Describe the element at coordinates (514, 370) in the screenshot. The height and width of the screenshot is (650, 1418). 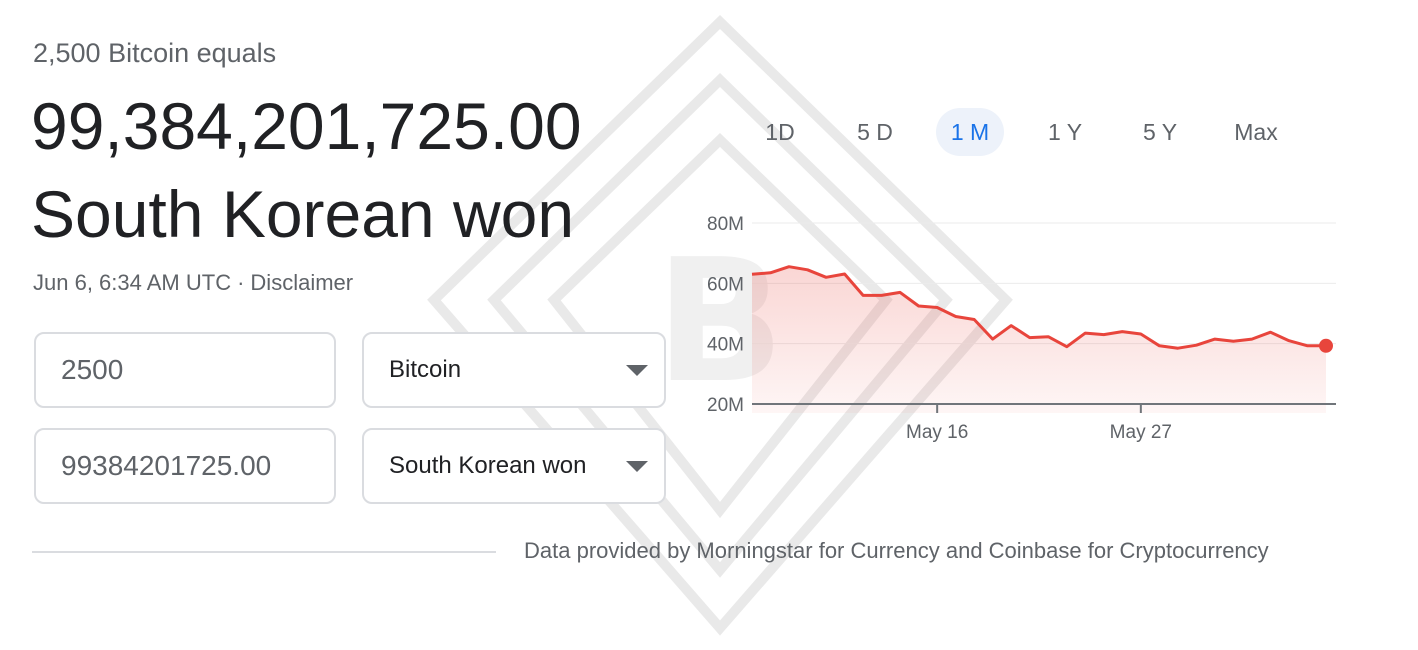
I see `from-currency-select: Bitcoin` at that location.